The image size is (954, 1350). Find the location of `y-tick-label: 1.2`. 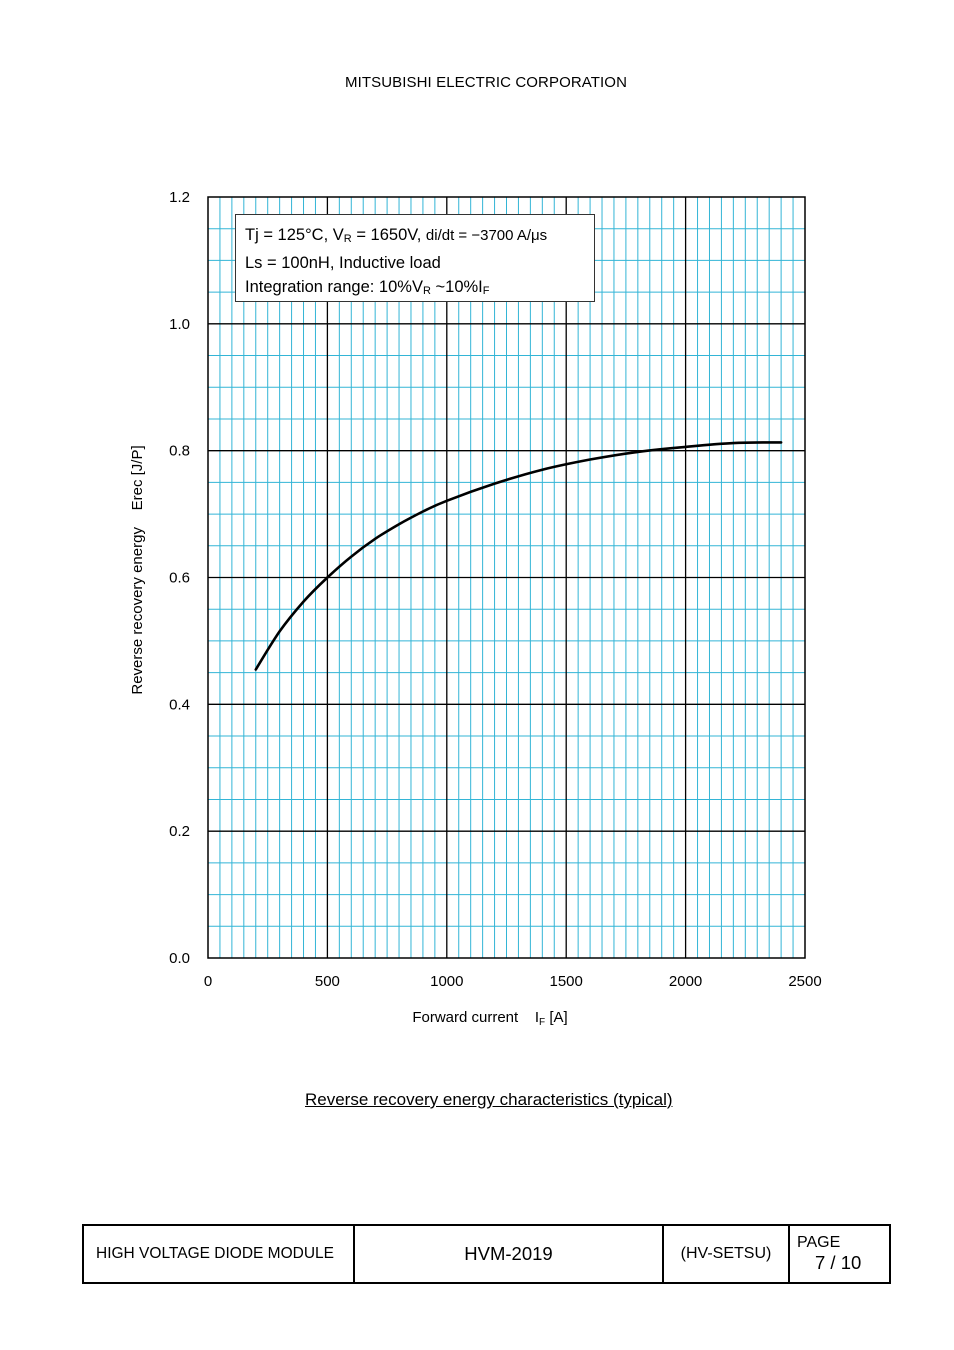

y-tick-label: 1.2 is located at coordinates (179, 197).